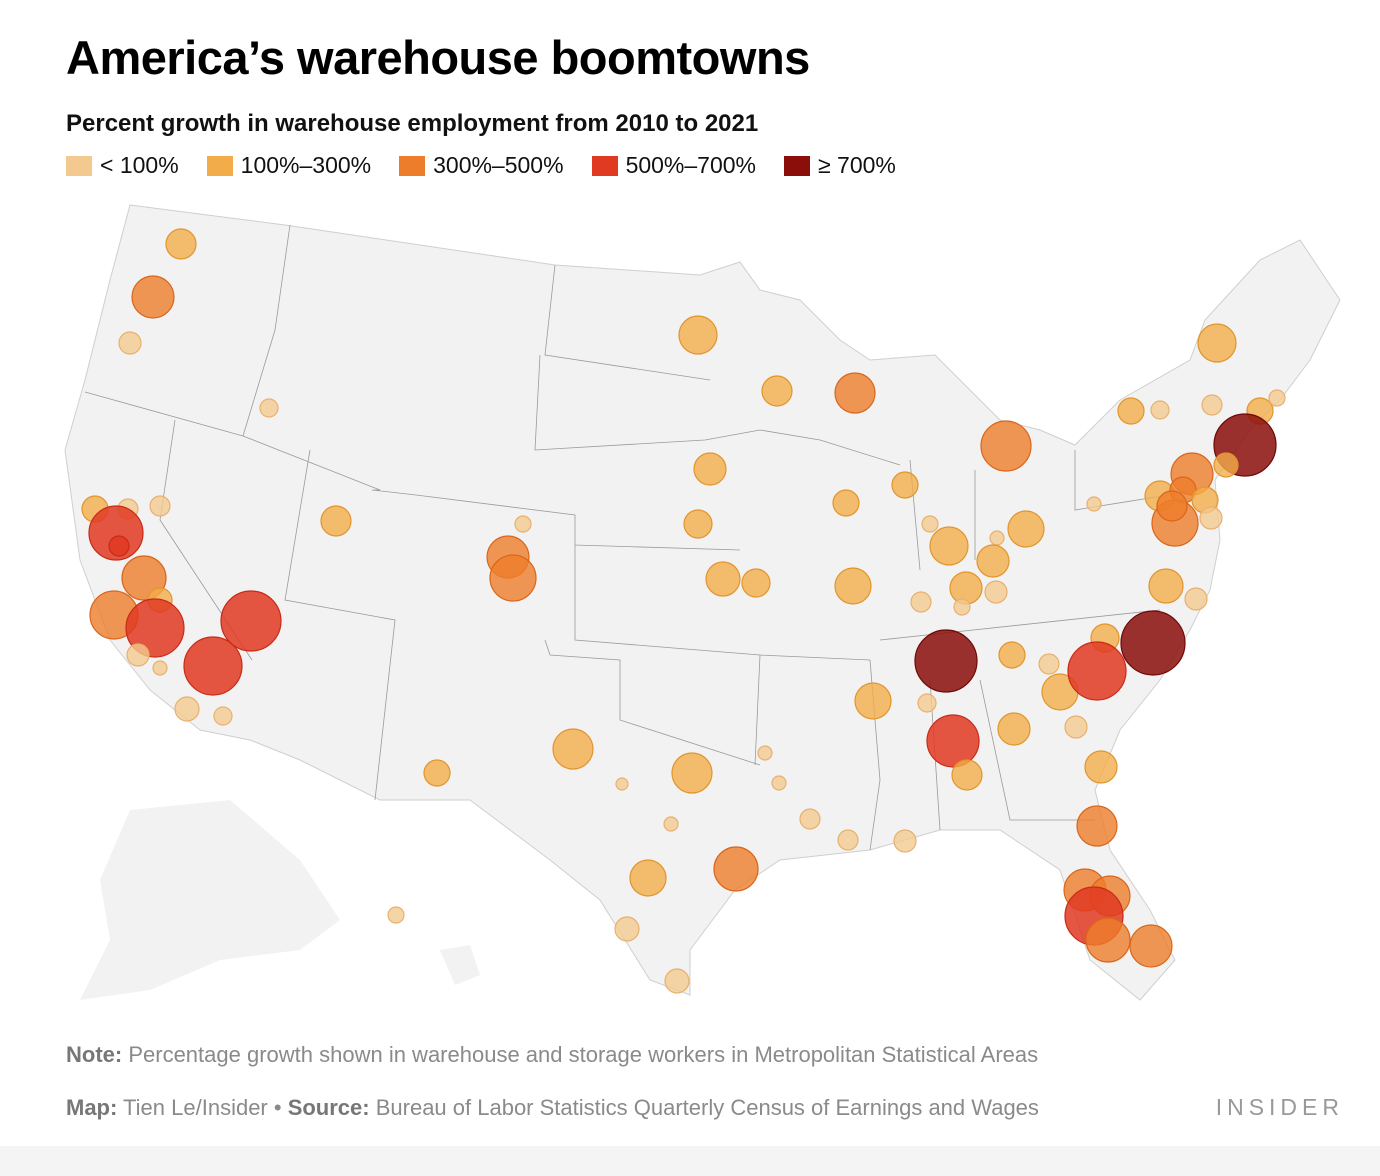 The image size is (1380, 1176). I want to click on legend-label: ≥ 700%, so click(857, 165).